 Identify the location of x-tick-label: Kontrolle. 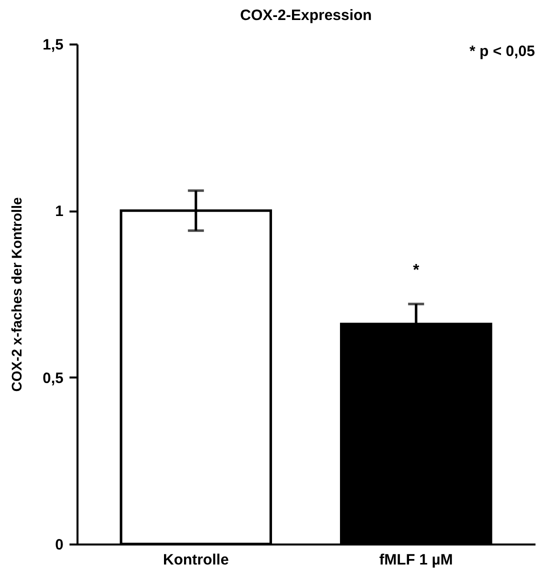
(195, 560).